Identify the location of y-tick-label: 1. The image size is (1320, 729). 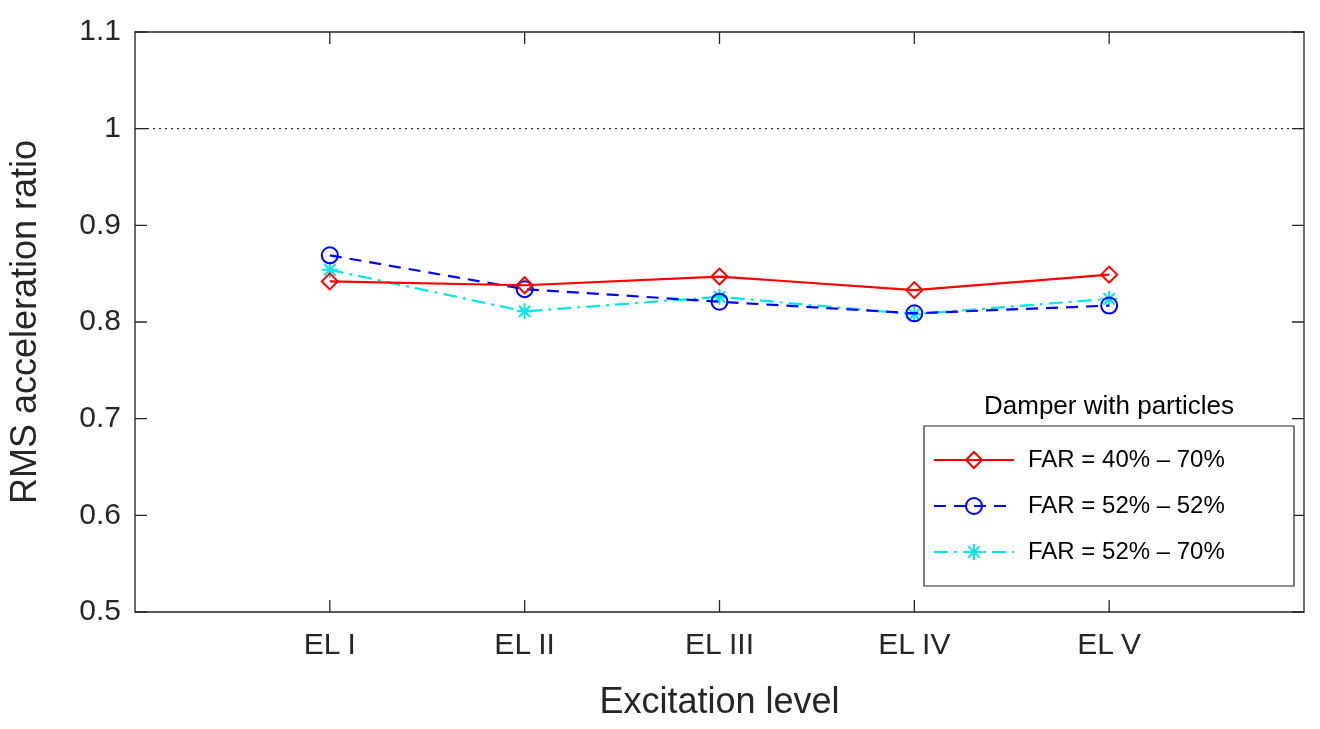
(112, 126).